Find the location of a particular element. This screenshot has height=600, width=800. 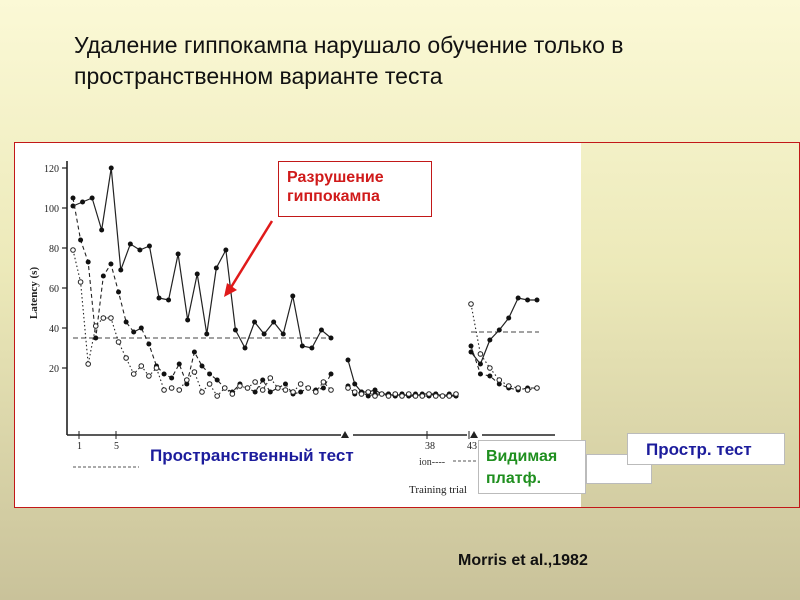

spatial-retest-label: Простр. тест is located at coordinates (699, 450).